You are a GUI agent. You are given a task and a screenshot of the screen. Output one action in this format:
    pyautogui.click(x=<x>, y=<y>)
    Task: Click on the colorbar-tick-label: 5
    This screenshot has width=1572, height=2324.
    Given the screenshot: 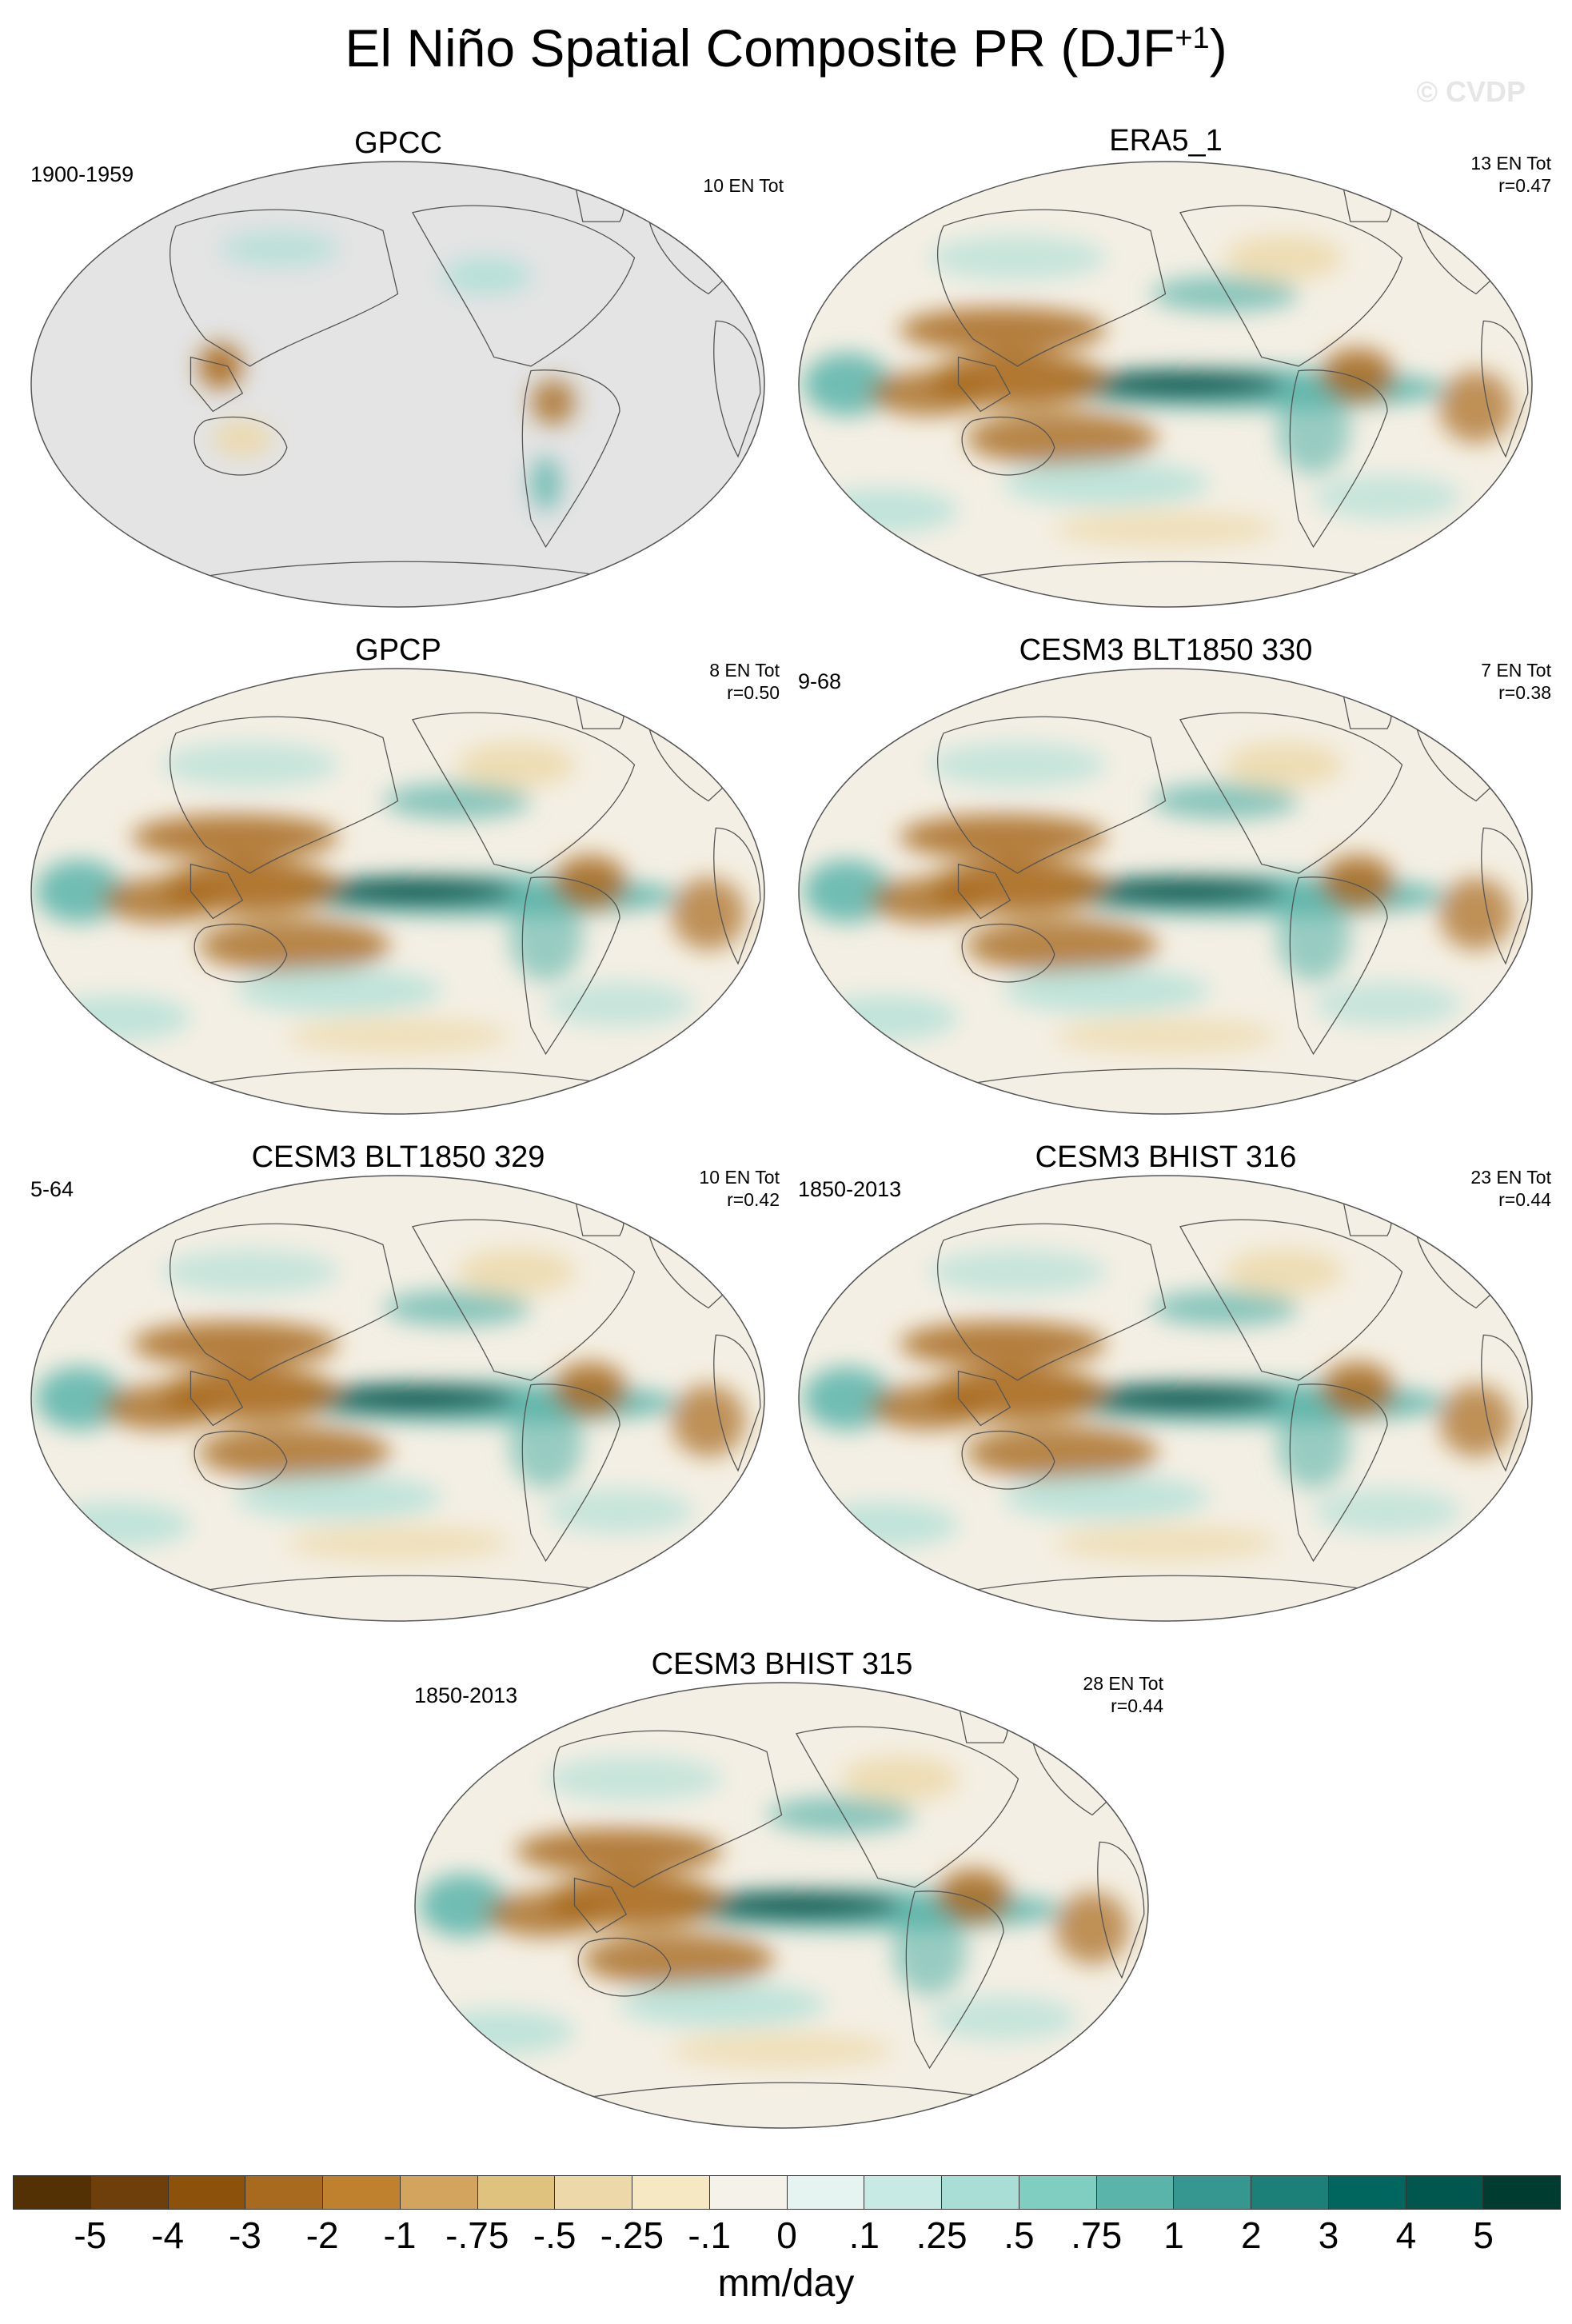 What is the action you would take?
    pyautogui.click(x=1484, y=2235)
    